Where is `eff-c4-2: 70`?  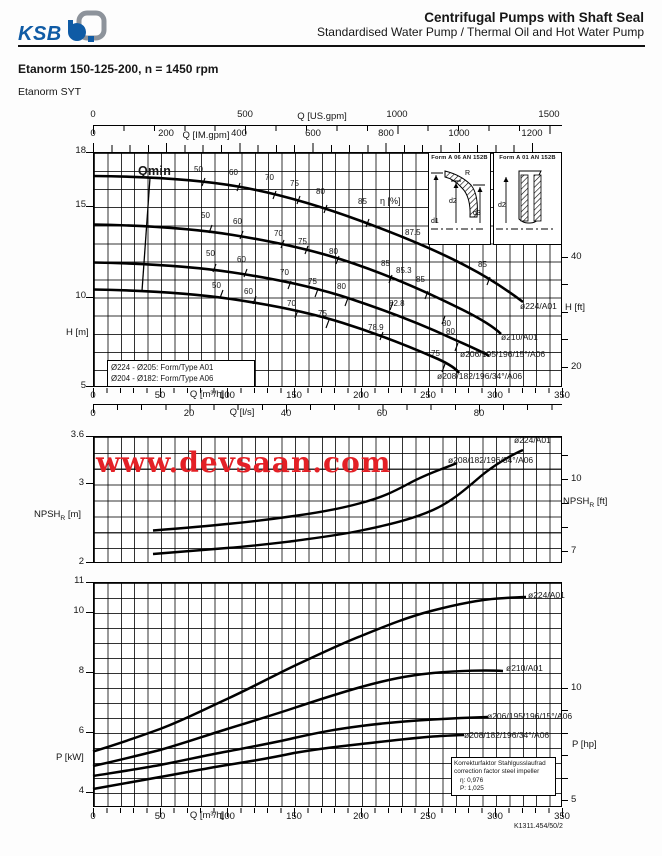
eff-c4-2: 70 is located at coordinates (291, 303).